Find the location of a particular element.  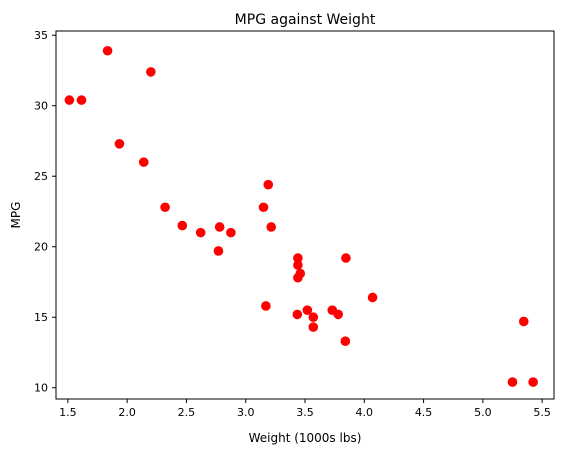

x-tick-label: 2.5 is located at coordinates (187, 412).